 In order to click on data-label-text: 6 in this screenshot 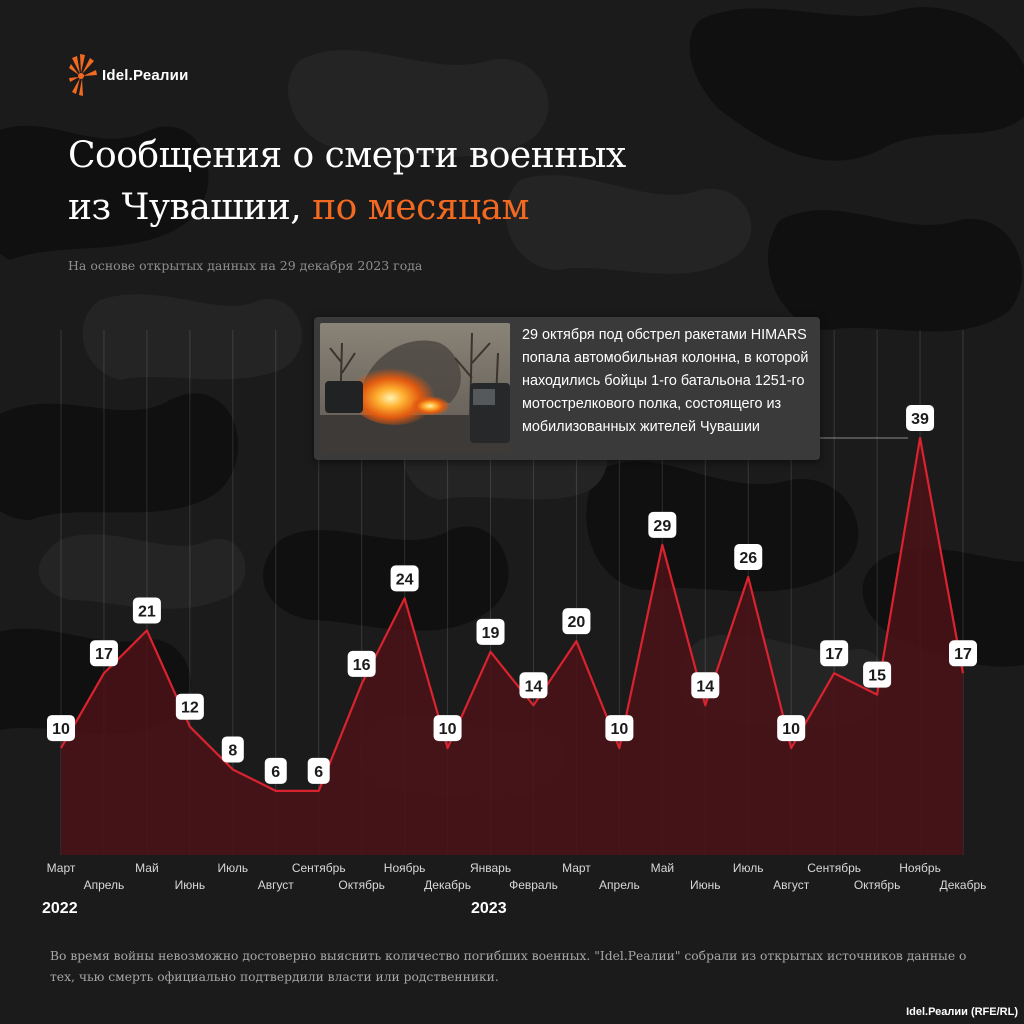, I will do `click(318, 772)`.